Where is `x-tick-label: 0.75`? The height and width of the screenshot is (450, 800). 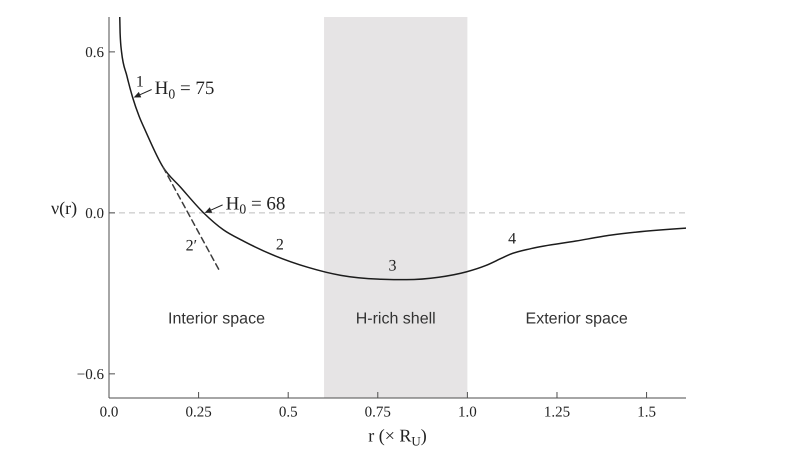 x-tick-label: 0.75 is located at coordinates (377, 412).